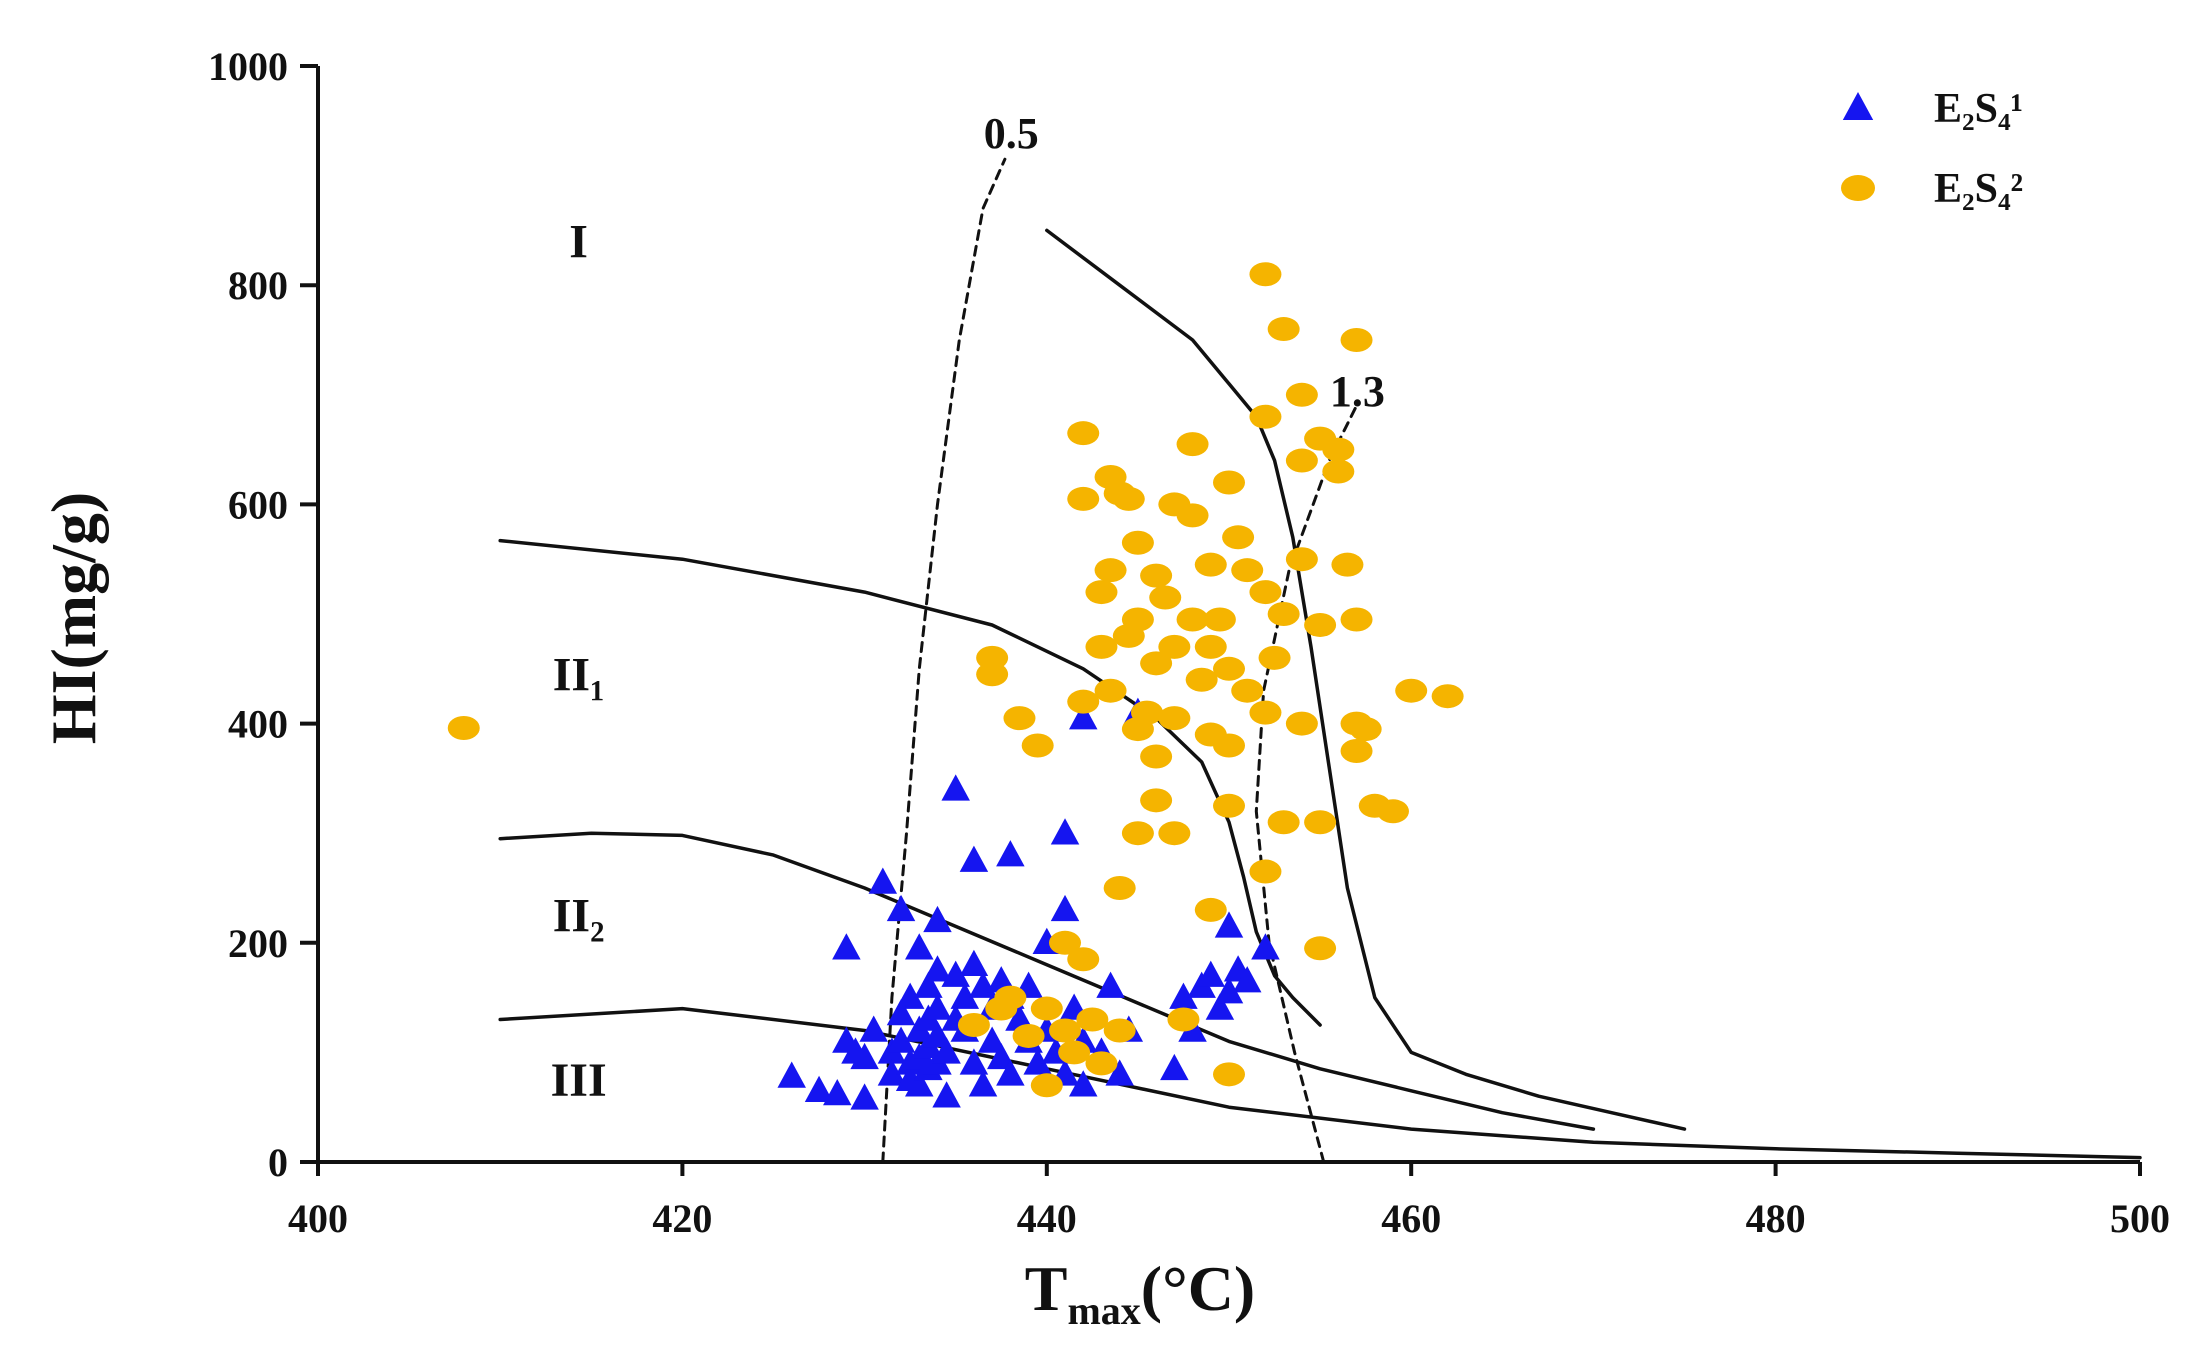  What do you see at coordinates (1229, 1200) in the screenshot?
I see `x-axis: 400 420 440 460 480 500` at bounding box center [1229, 1200].